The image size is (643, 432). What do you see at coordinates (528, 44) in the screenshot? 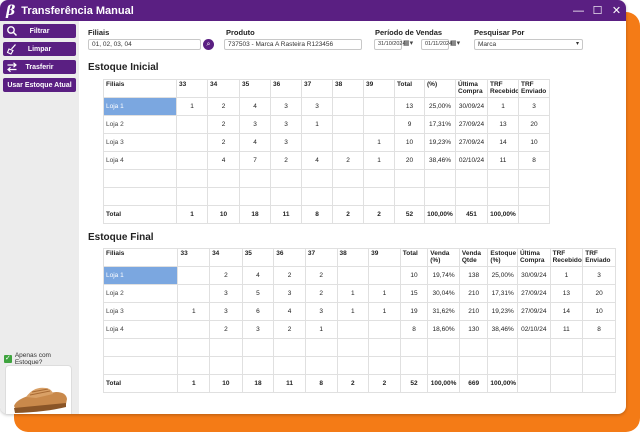
I see `pesquisar-select: Marca ▾` at bounding box center [528, 44].